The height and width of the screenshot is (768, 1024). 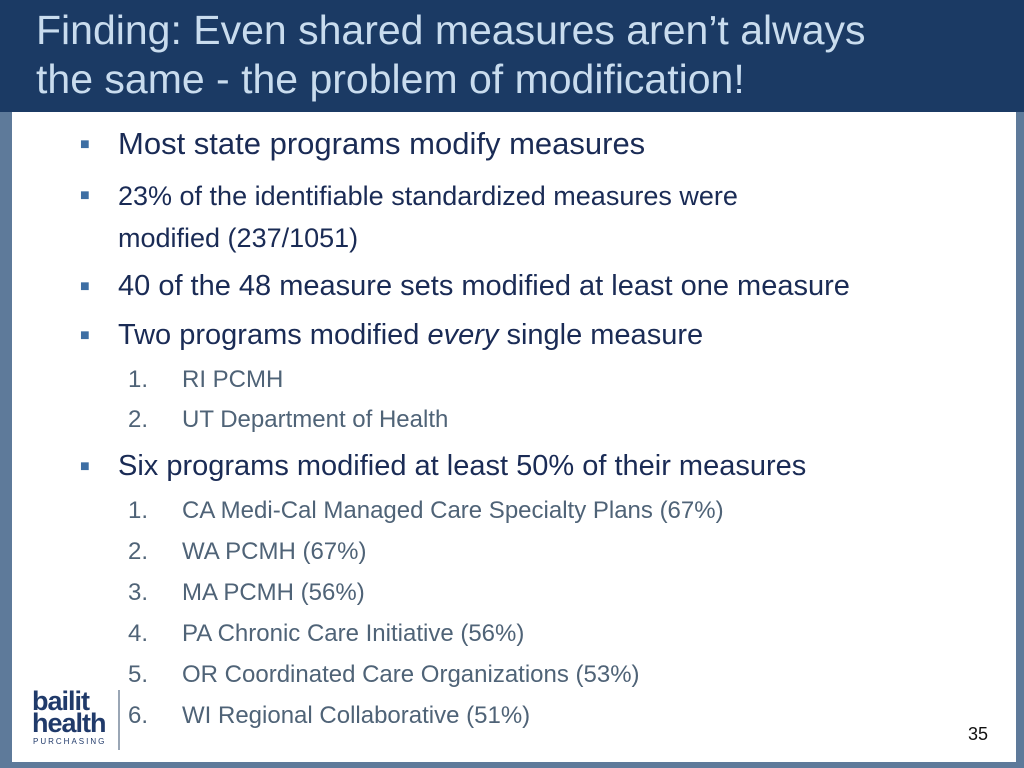 I want to click on frame-left-border, so click(x=6, y=384).